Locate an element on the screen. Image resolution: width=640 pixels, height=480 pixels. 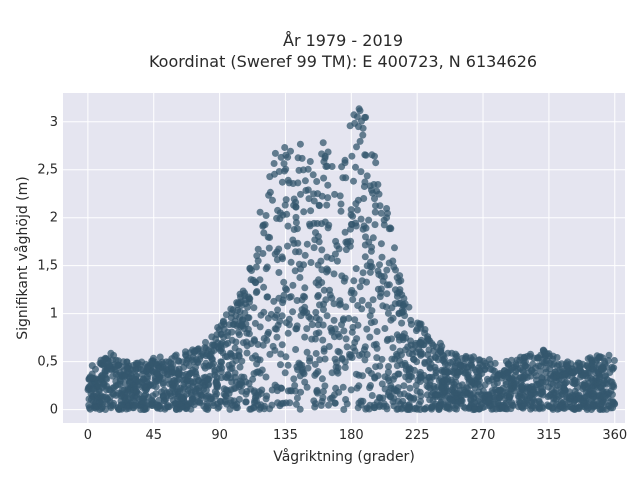
x-tick-label: 180 is located at coordinates (351, 435).